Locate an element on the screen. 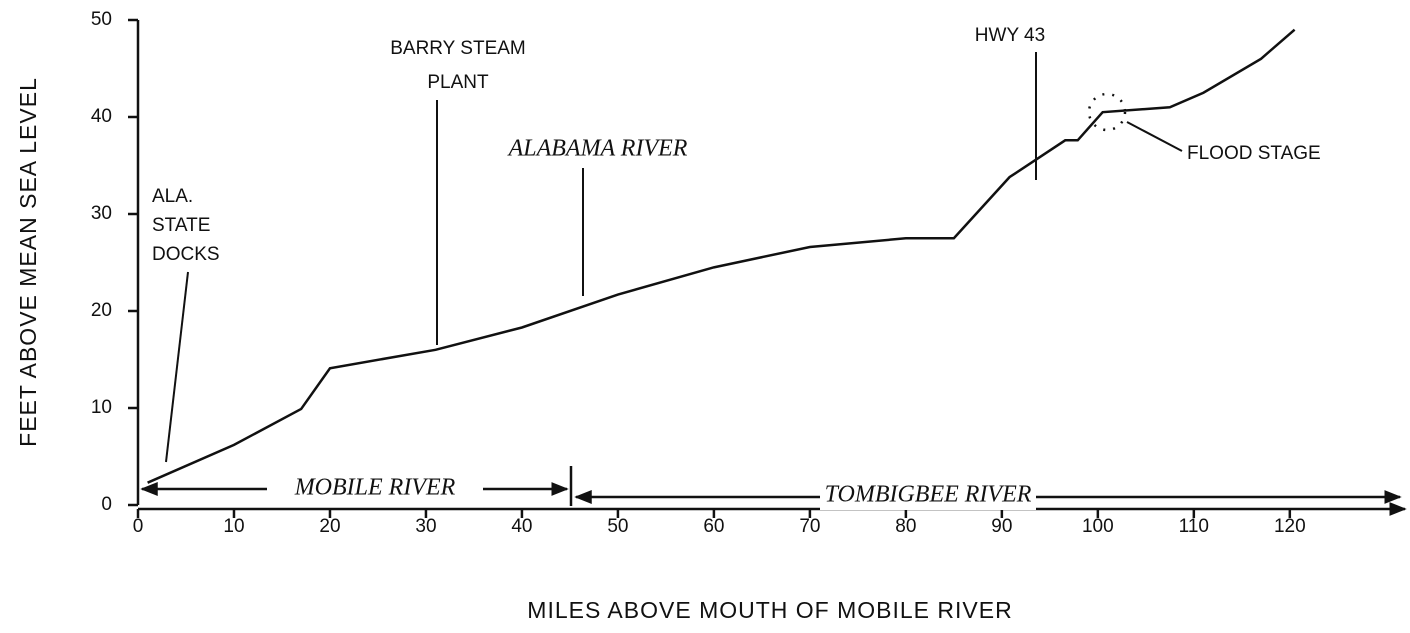  x-tick-label: 30 is located at coordinates (425, 526).